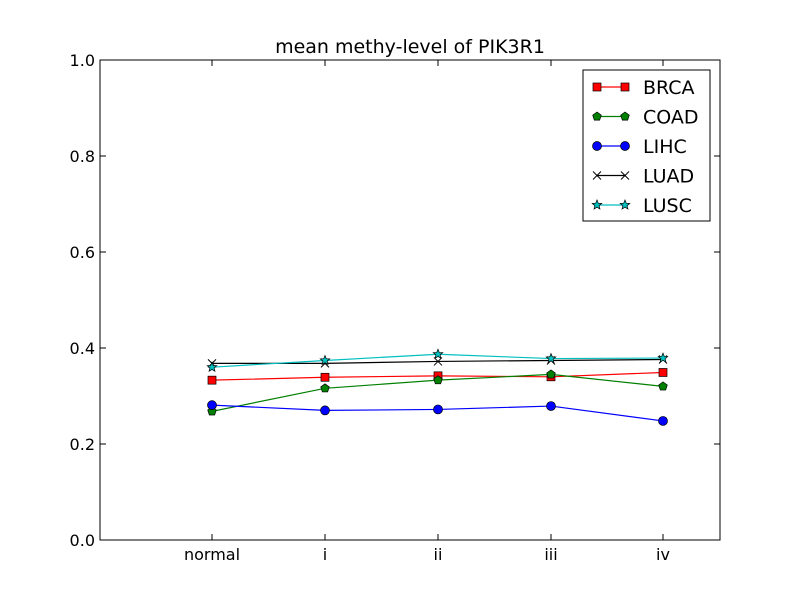 The image size is (800, 600). What do you see at coordinates (671, 118) in the screenshot?
I see `legend-label: COAD` at bounding box center [671, 118].